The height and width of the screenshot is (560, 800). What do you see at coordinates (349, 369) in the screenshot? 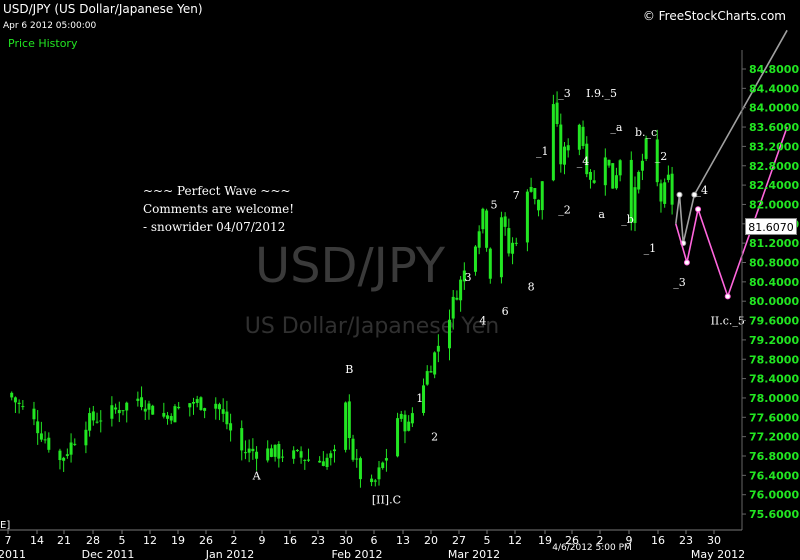
I see `wave-label: B` at bounding box center [349, 369].